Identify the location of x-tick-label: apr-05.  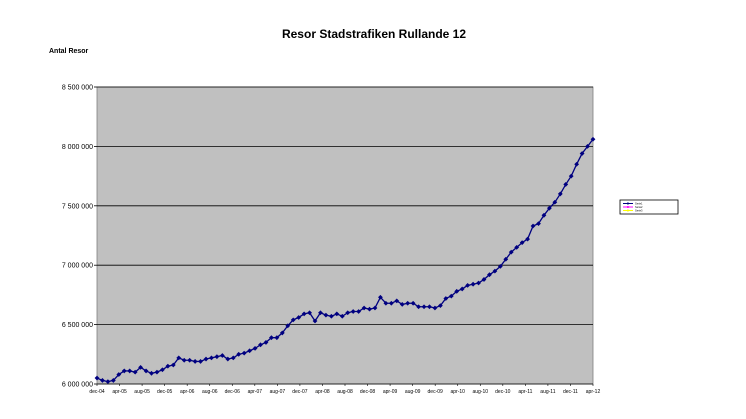
(119, 392).